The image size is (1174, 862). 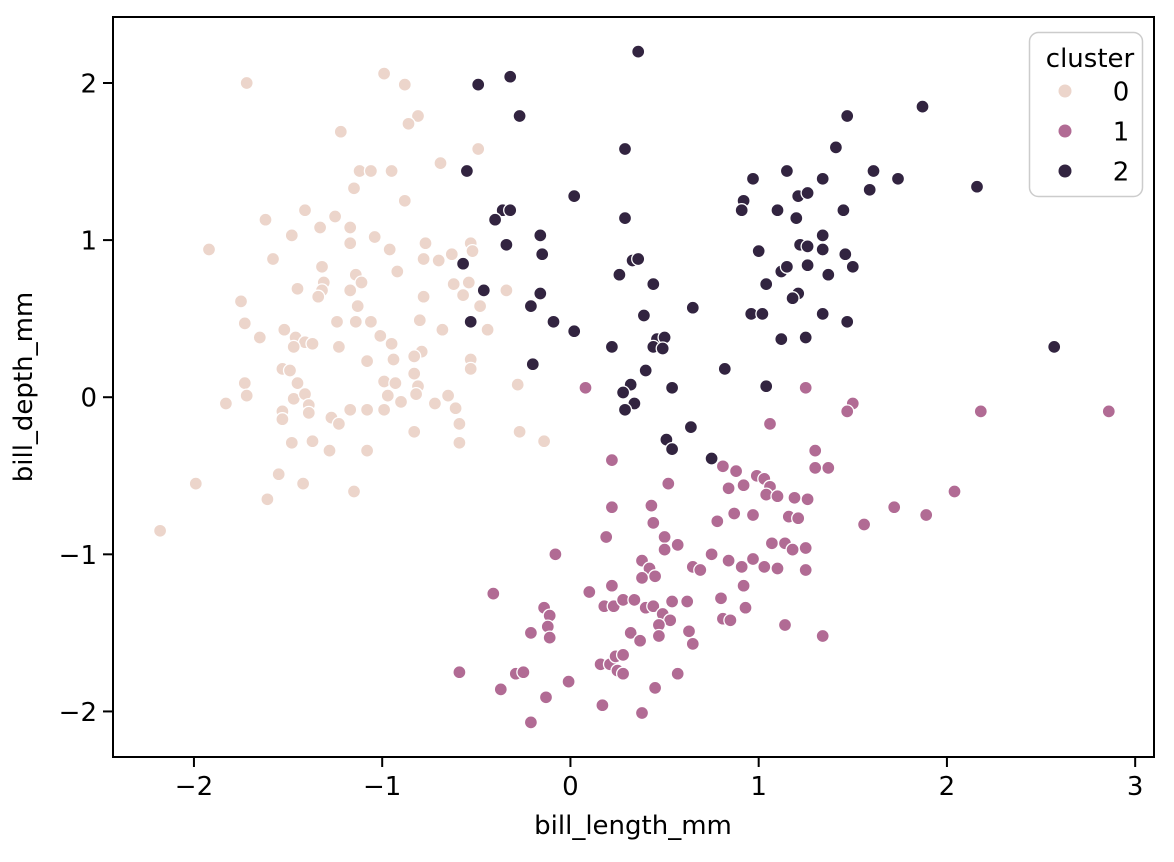 What do you see at coordinates (88, 399) in the screenshot?
I see `y-tick-label: 0` at bounding box center [88, 399].